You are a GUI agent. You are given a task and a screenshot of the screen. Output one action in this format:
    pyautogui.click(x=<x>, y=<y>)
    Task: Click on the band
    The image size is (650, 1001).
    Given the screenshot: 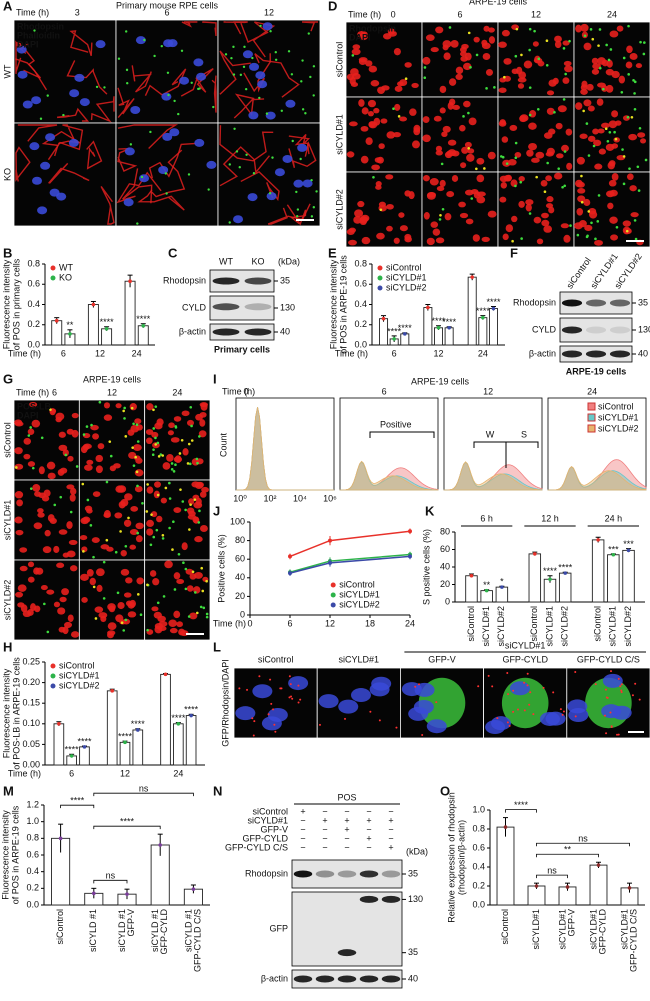 What is the action you would take?
    pyautogui.click(x=226, y=307)
    